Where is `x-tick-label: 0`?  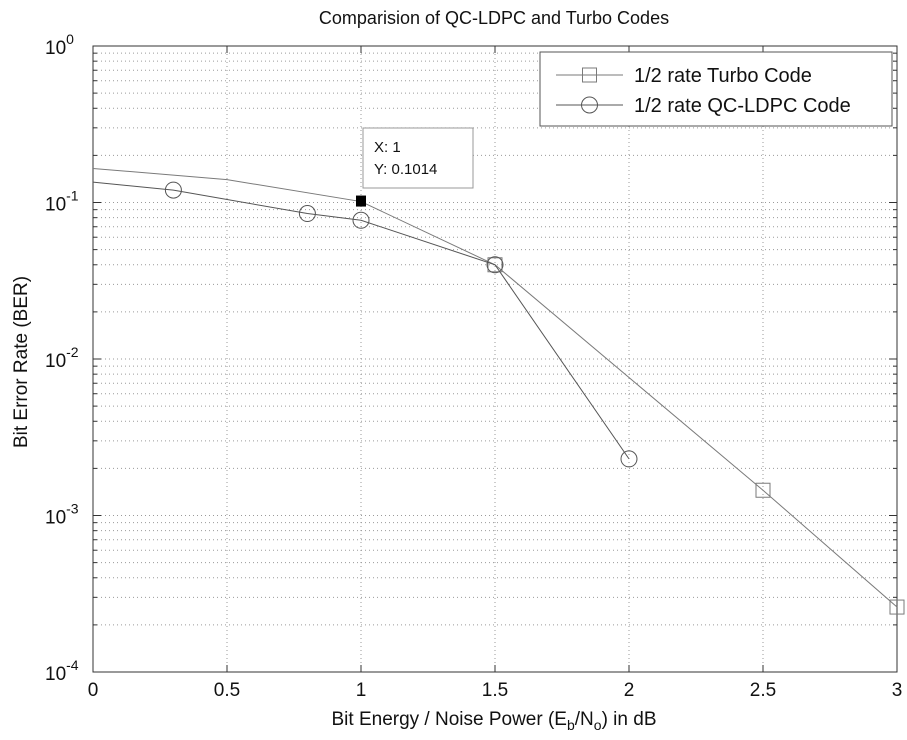
x-tick-label: 0 is located at coordinates (93, 690).